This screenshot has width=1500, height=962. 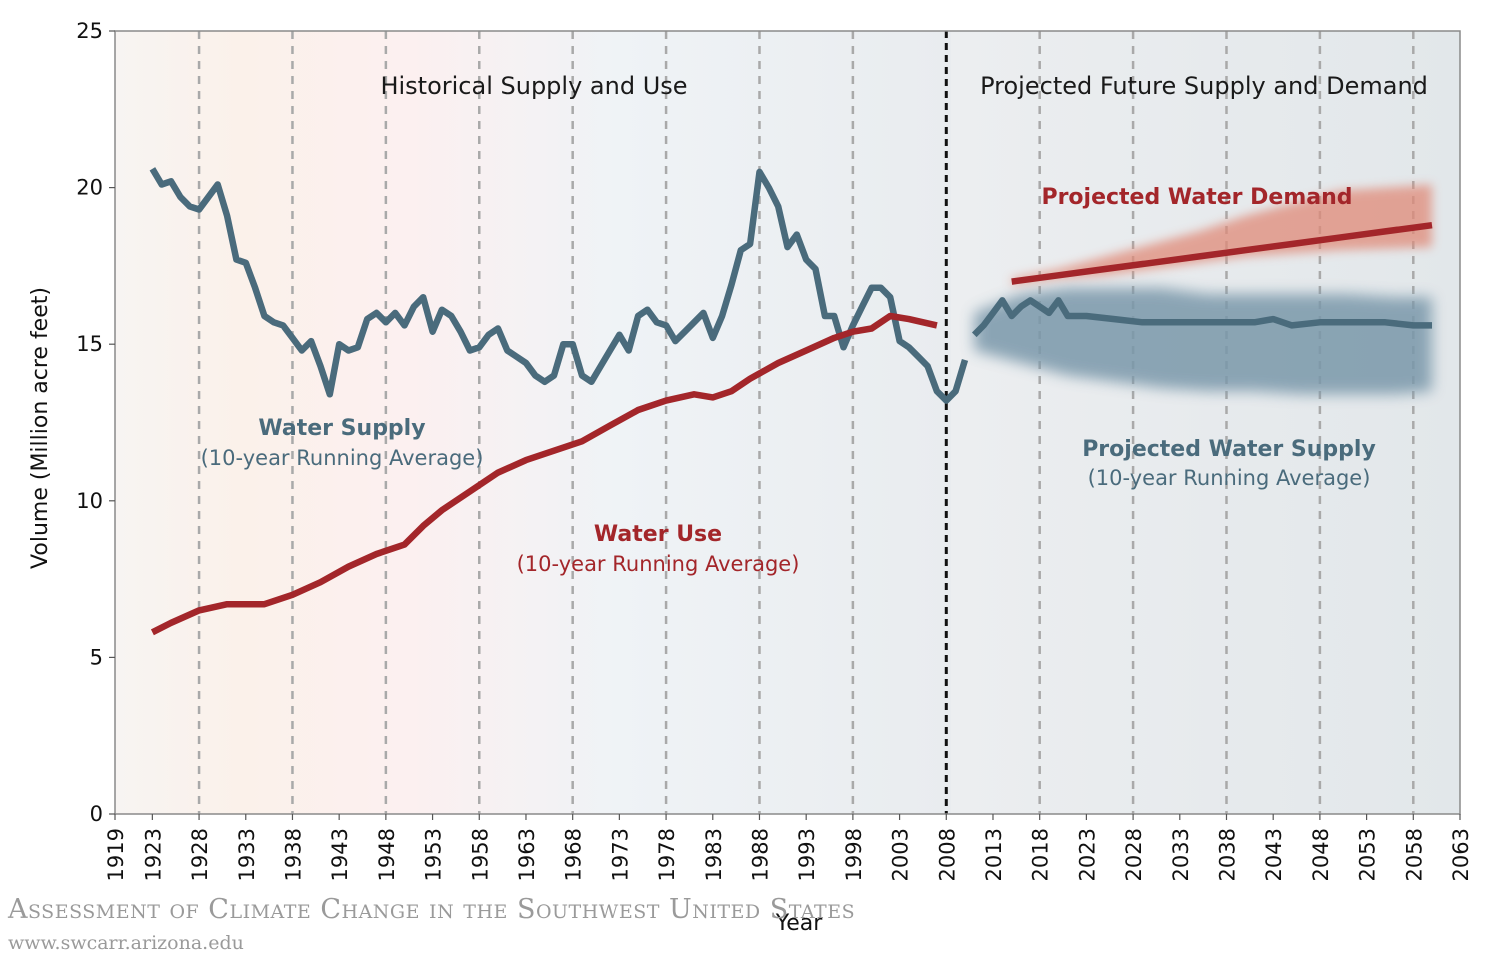 What do you see at coordinates (1229, 478) in the screenshot?
I see `projected-supply-sublabel: (10-year Running Average)` at bounding box center [1229, 478].